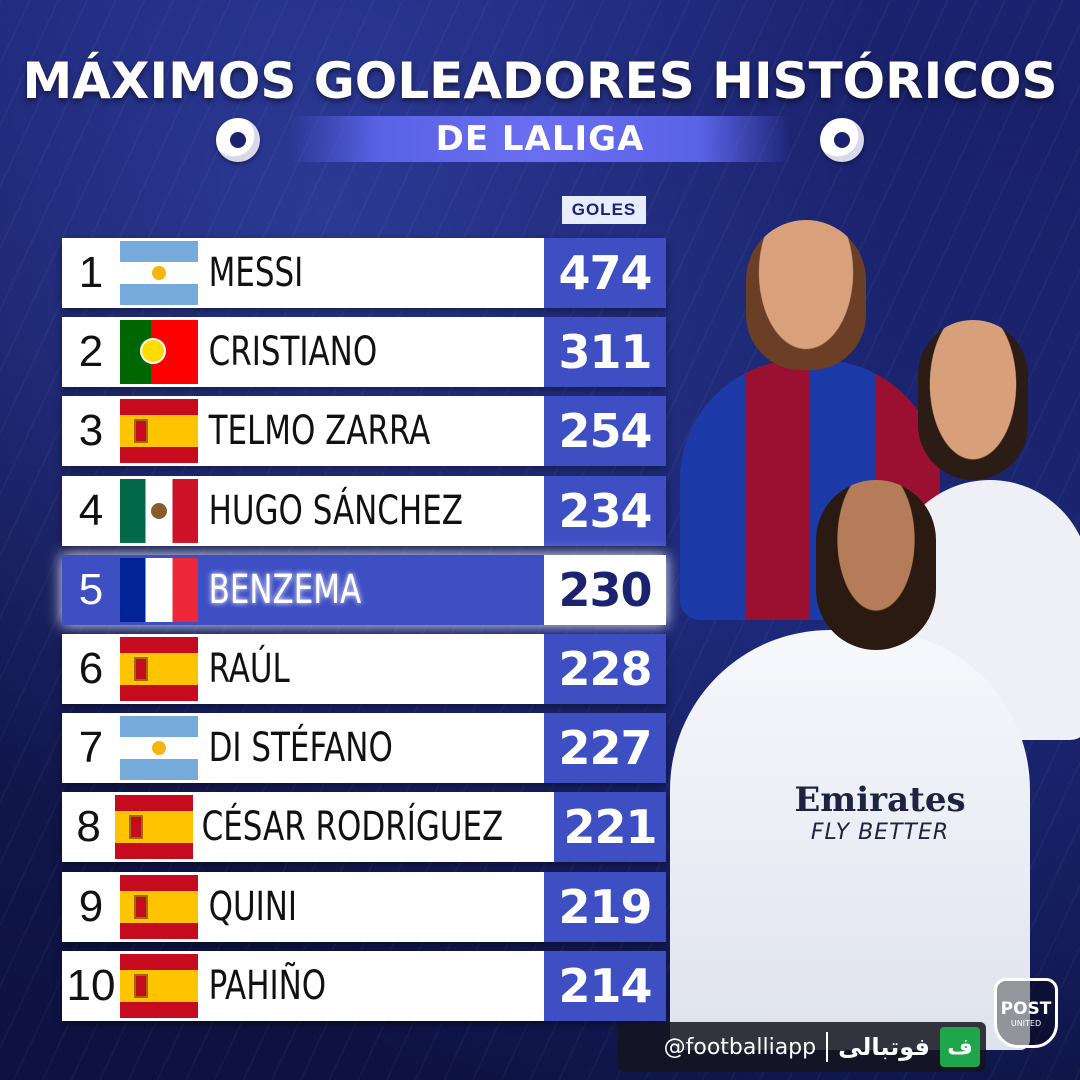  I want to click on page-subtitle: DE LALIGA, so click(540, 139).